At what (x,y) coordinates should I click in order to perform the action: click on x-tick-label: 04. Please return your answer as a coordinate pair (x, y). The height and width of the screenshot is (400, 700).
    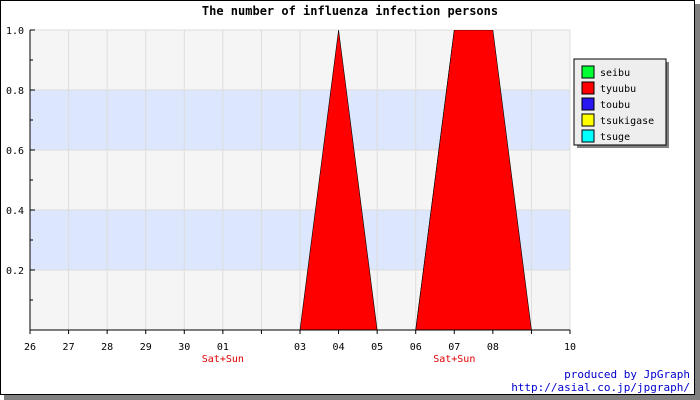
    Looking at the image, I should click on (339, 347).